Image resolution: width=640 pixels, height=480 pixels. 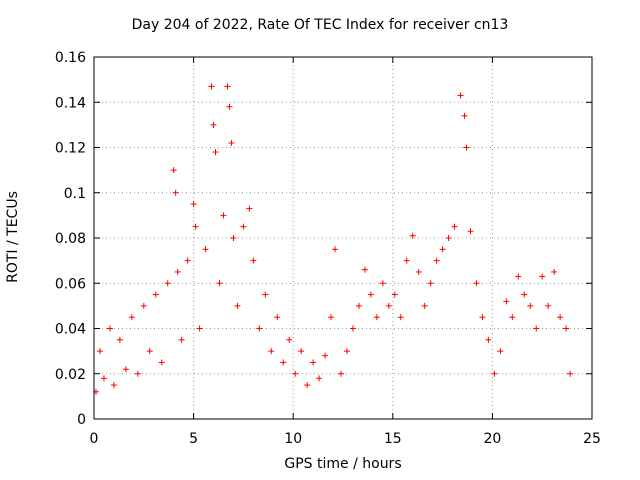 I want to click on y-tick-label: 0.04, so click(x=70, y=330).